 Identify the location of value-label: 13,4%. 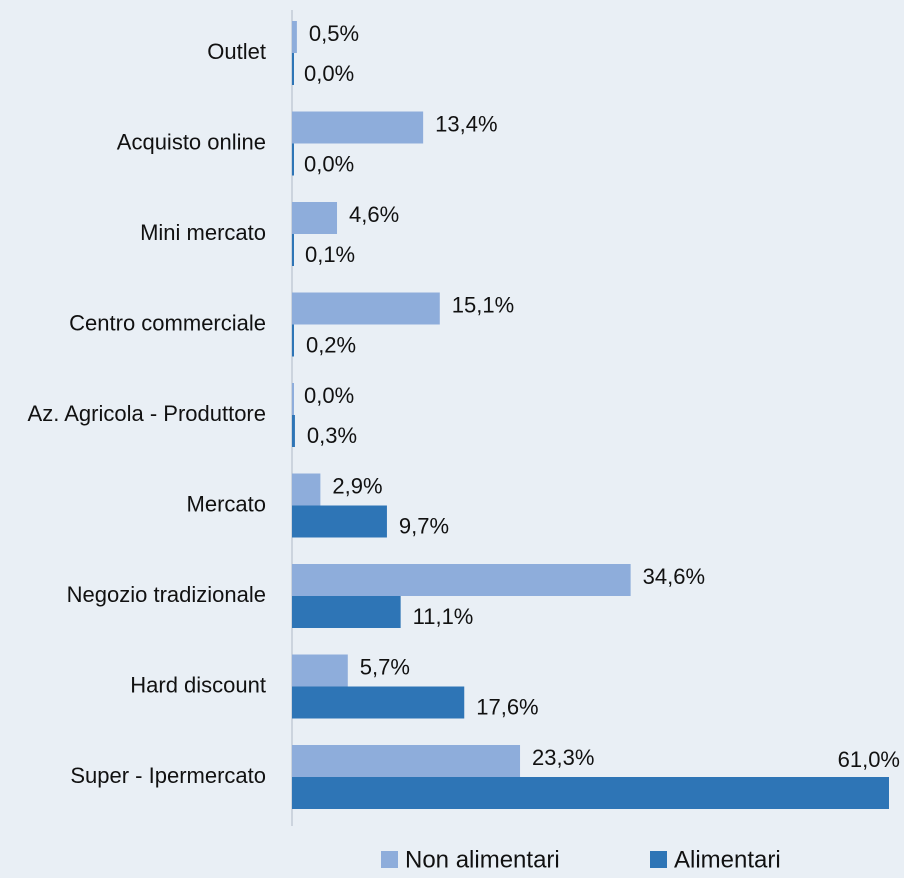
(466, 123).